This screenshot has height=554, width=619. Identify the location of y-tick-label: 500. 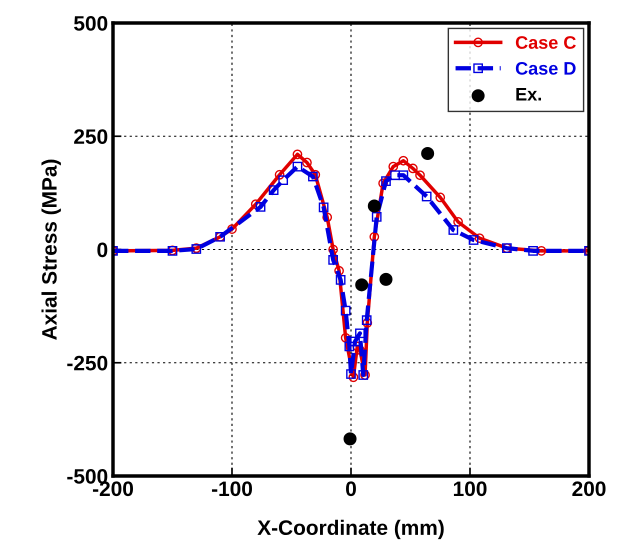
(91, 23).